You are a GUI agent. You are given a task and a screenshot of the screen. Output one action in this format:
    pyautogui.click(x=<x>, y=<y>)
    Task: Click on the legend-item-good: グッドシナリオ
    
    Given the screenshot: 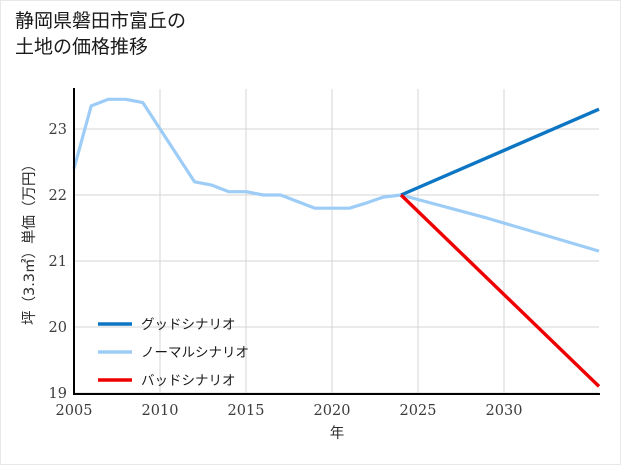 What is the action you would take?
    pyautogui.click(x=167, y=325)
    